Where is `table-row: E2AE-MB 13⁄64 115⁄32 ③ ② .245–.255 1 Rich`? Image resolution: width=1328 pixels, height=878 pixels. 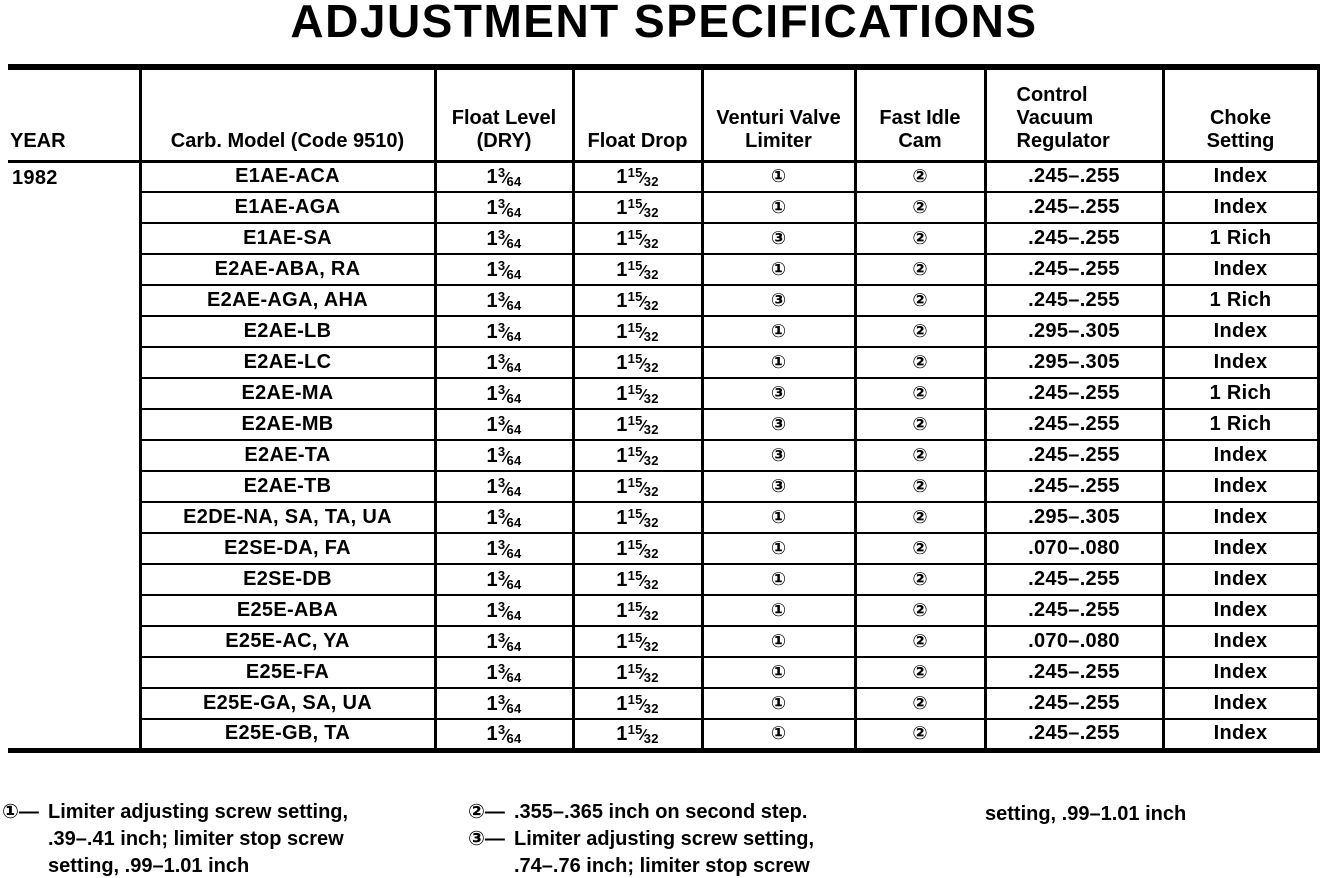 table-row: E2AE-MB 13⁄64 115⁄32 ③ ② .245–.255 1 Rich is located at coordinates (664, 424).